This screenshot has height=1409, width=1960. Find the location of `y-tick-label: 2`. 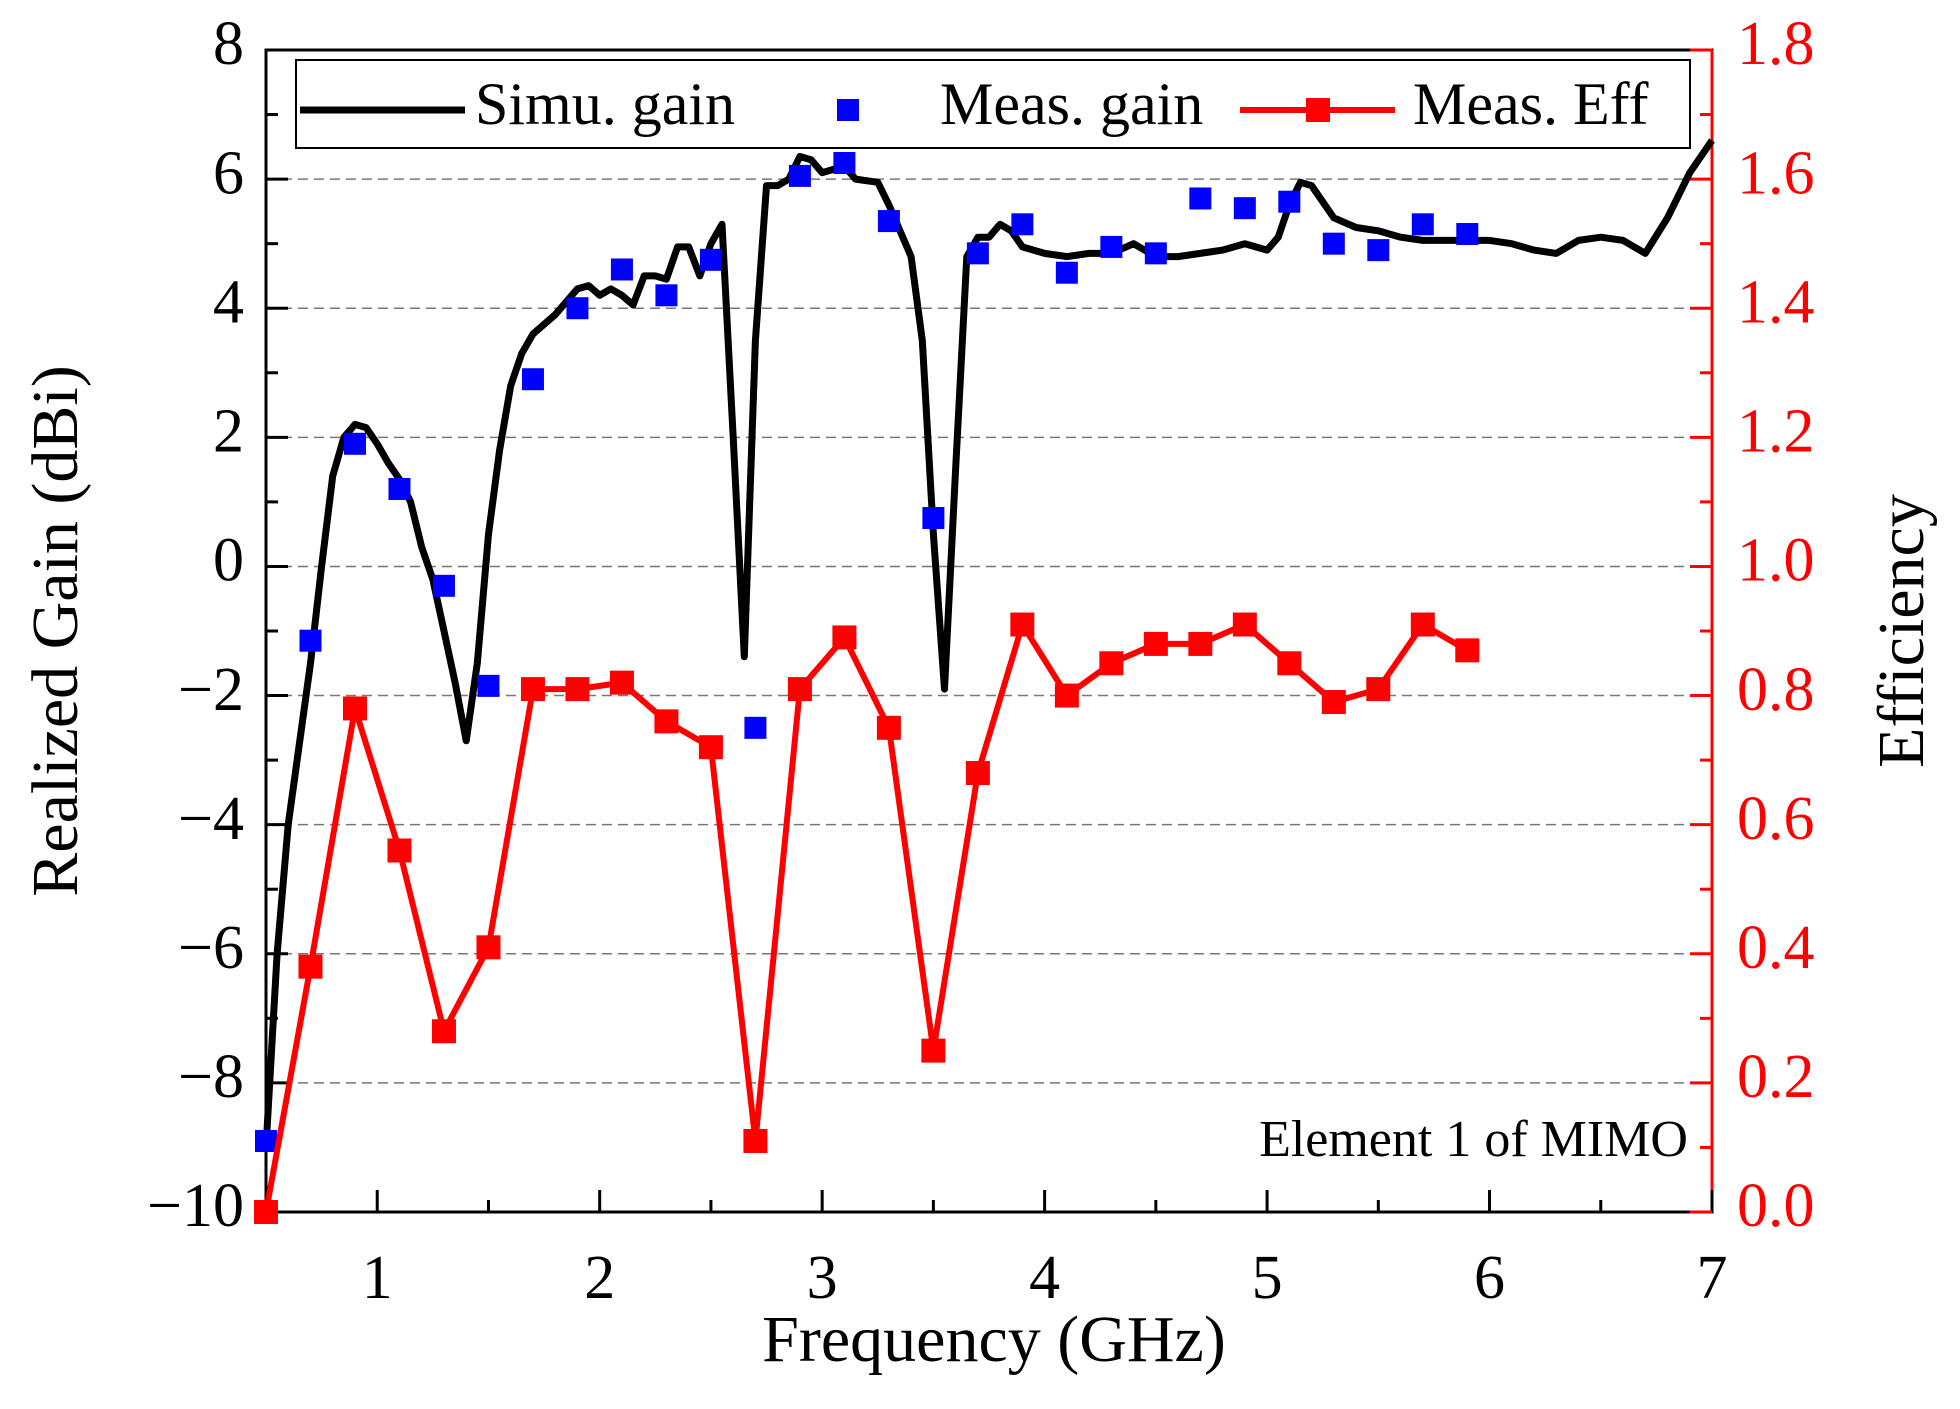

y-tick-label: 2 is located at coordinates (228, 432).